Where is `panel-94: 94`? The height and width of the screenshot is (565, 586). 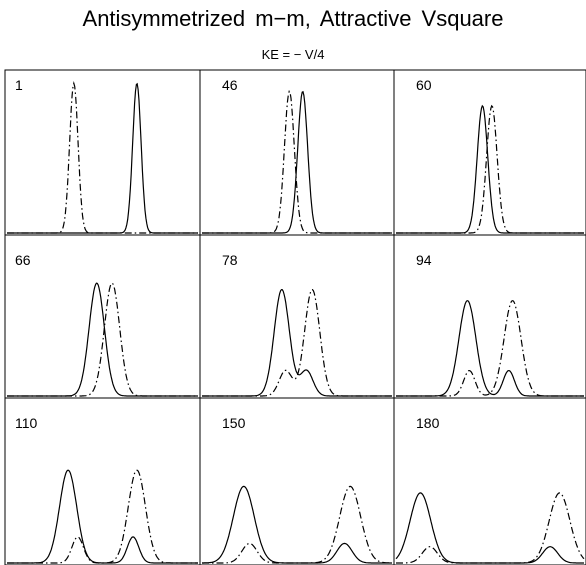 panel-94: 94 is located at coordinates (489, 316).